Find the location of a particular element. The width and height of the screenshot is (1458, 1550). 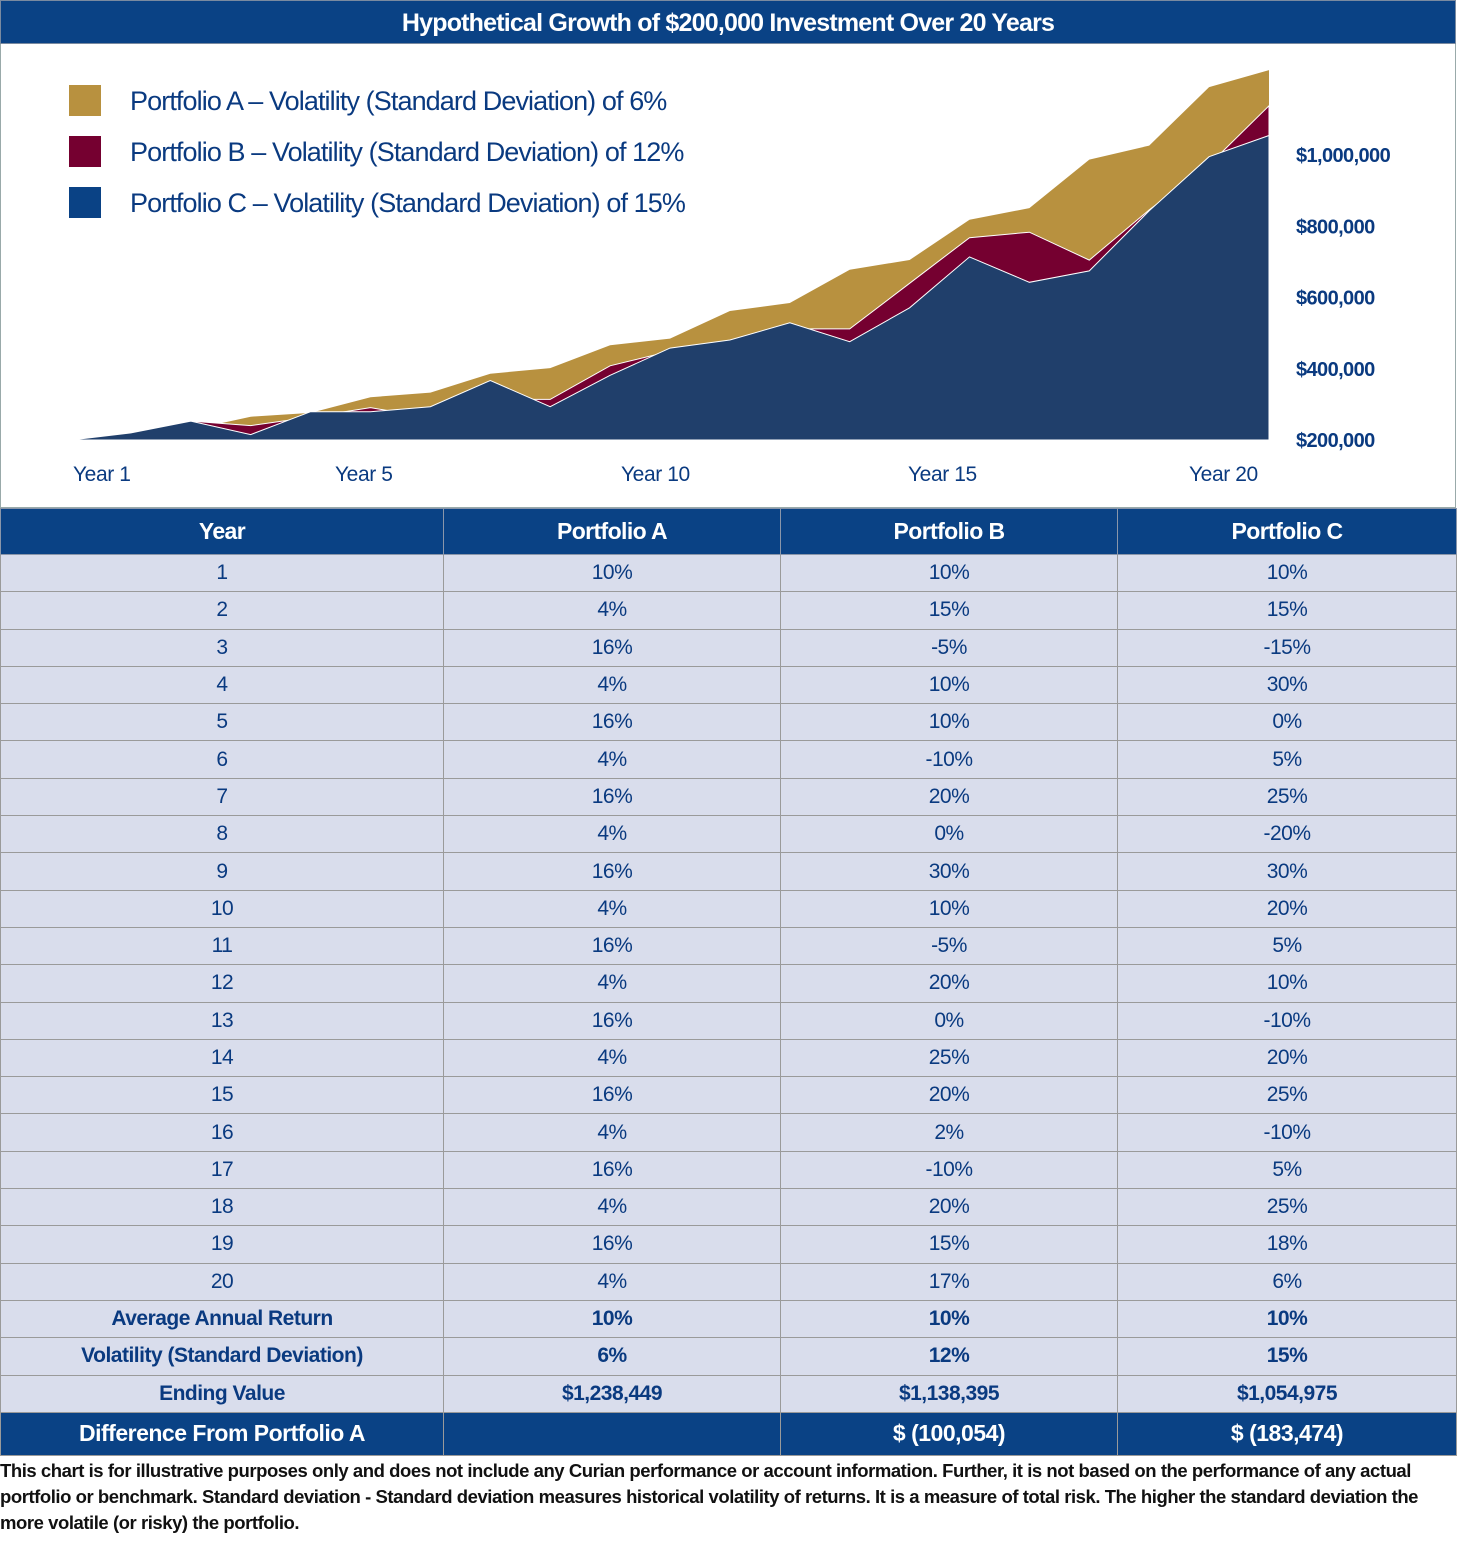

table-cell: $ (100,054) is located at coordinates (949, 1433).